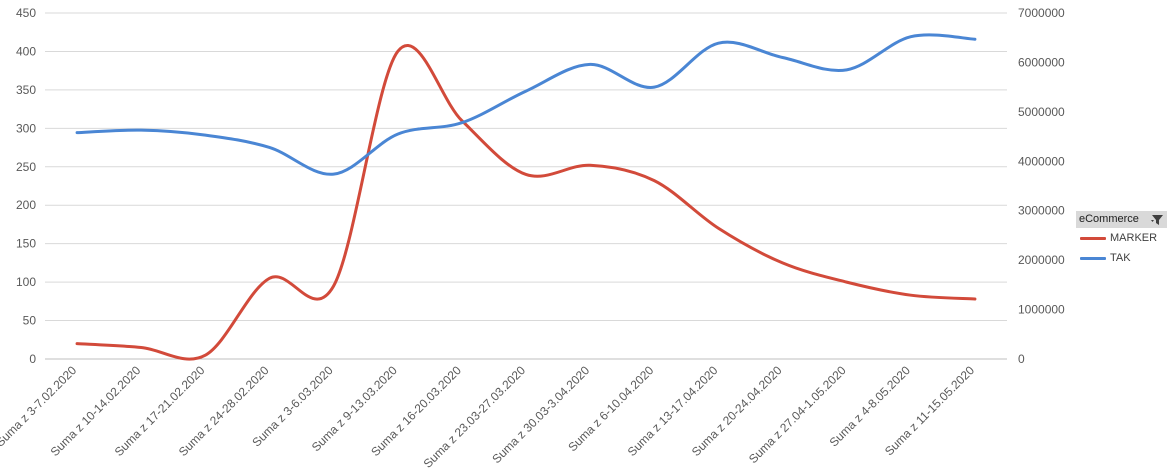 This screenshot has width=1171, height=476. What do you see at coordinates (1134, 238) in the screenshot?
I see `legend-label-marker: MARKER` at bounding box center [1134, 238].